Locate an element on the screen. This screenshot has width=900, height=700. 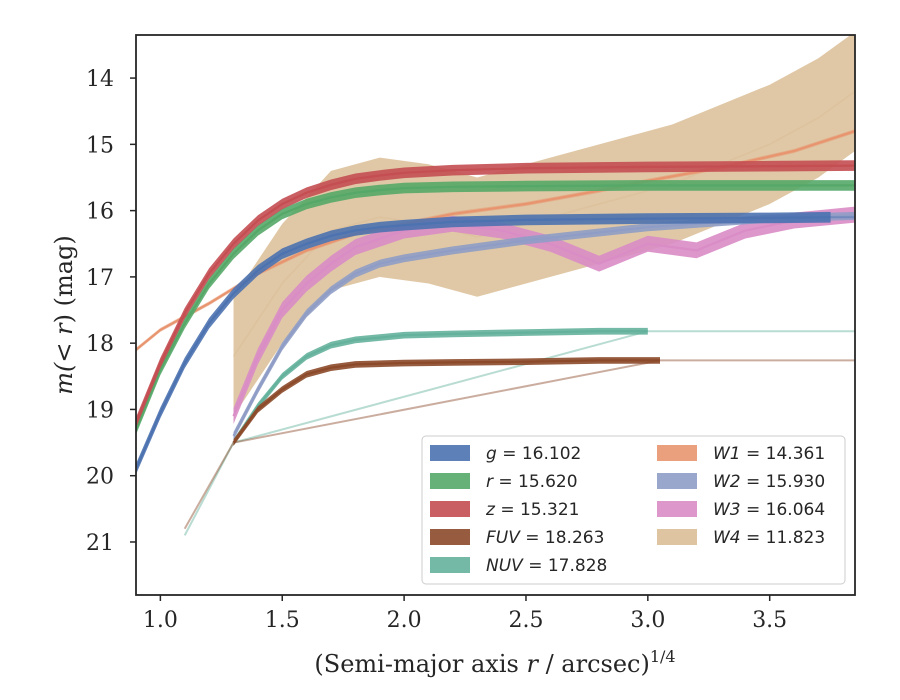
legend-swatch-g is located at coordinates (450, 453).